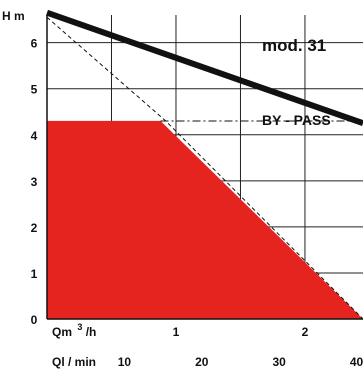 The height and width of the screenshot is (373, 363). What do you see at coordinates (356, 362) in the screenshot?
I see `x-secondary-tick-label: 40` at bounding box center [356, 362].